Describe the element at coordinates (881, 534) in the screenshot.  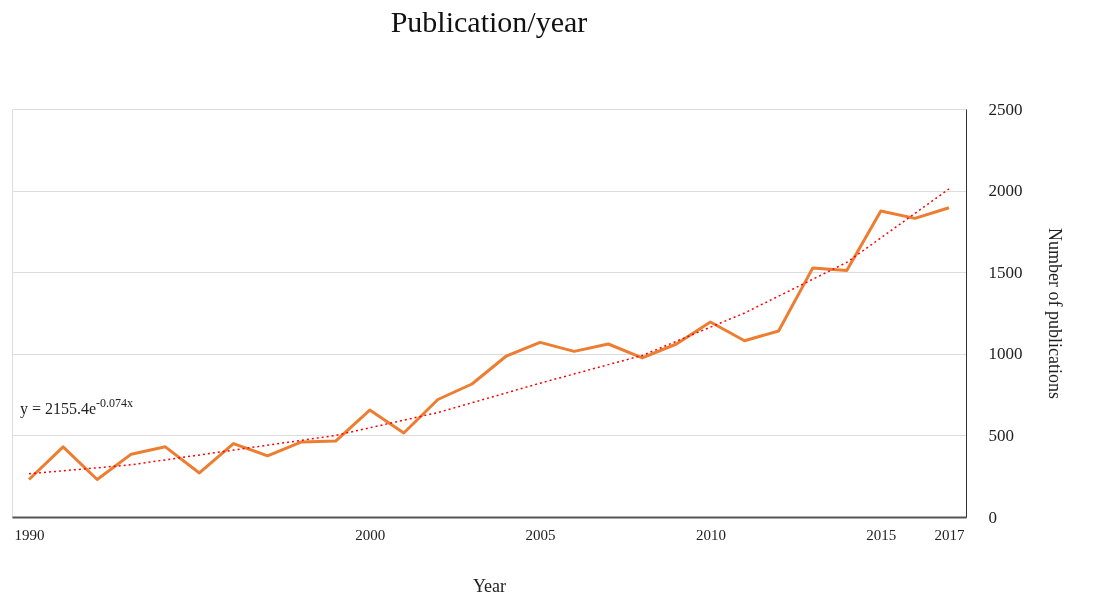
I see `x-tick-label: 2015` at that location.